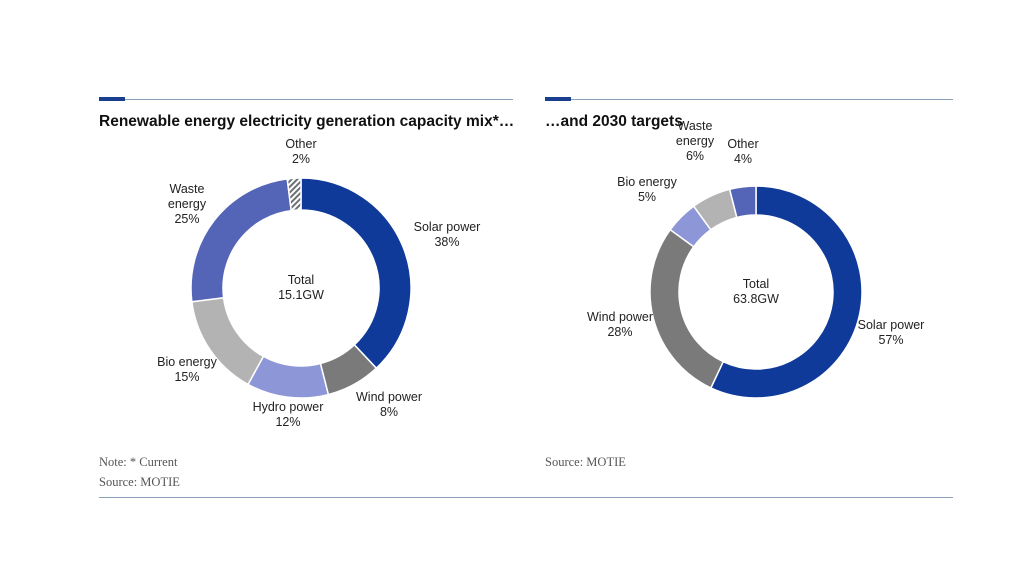  Describe the element at coordinates (294, 194) in the screenshot. I see `left-slice-other` at that location.